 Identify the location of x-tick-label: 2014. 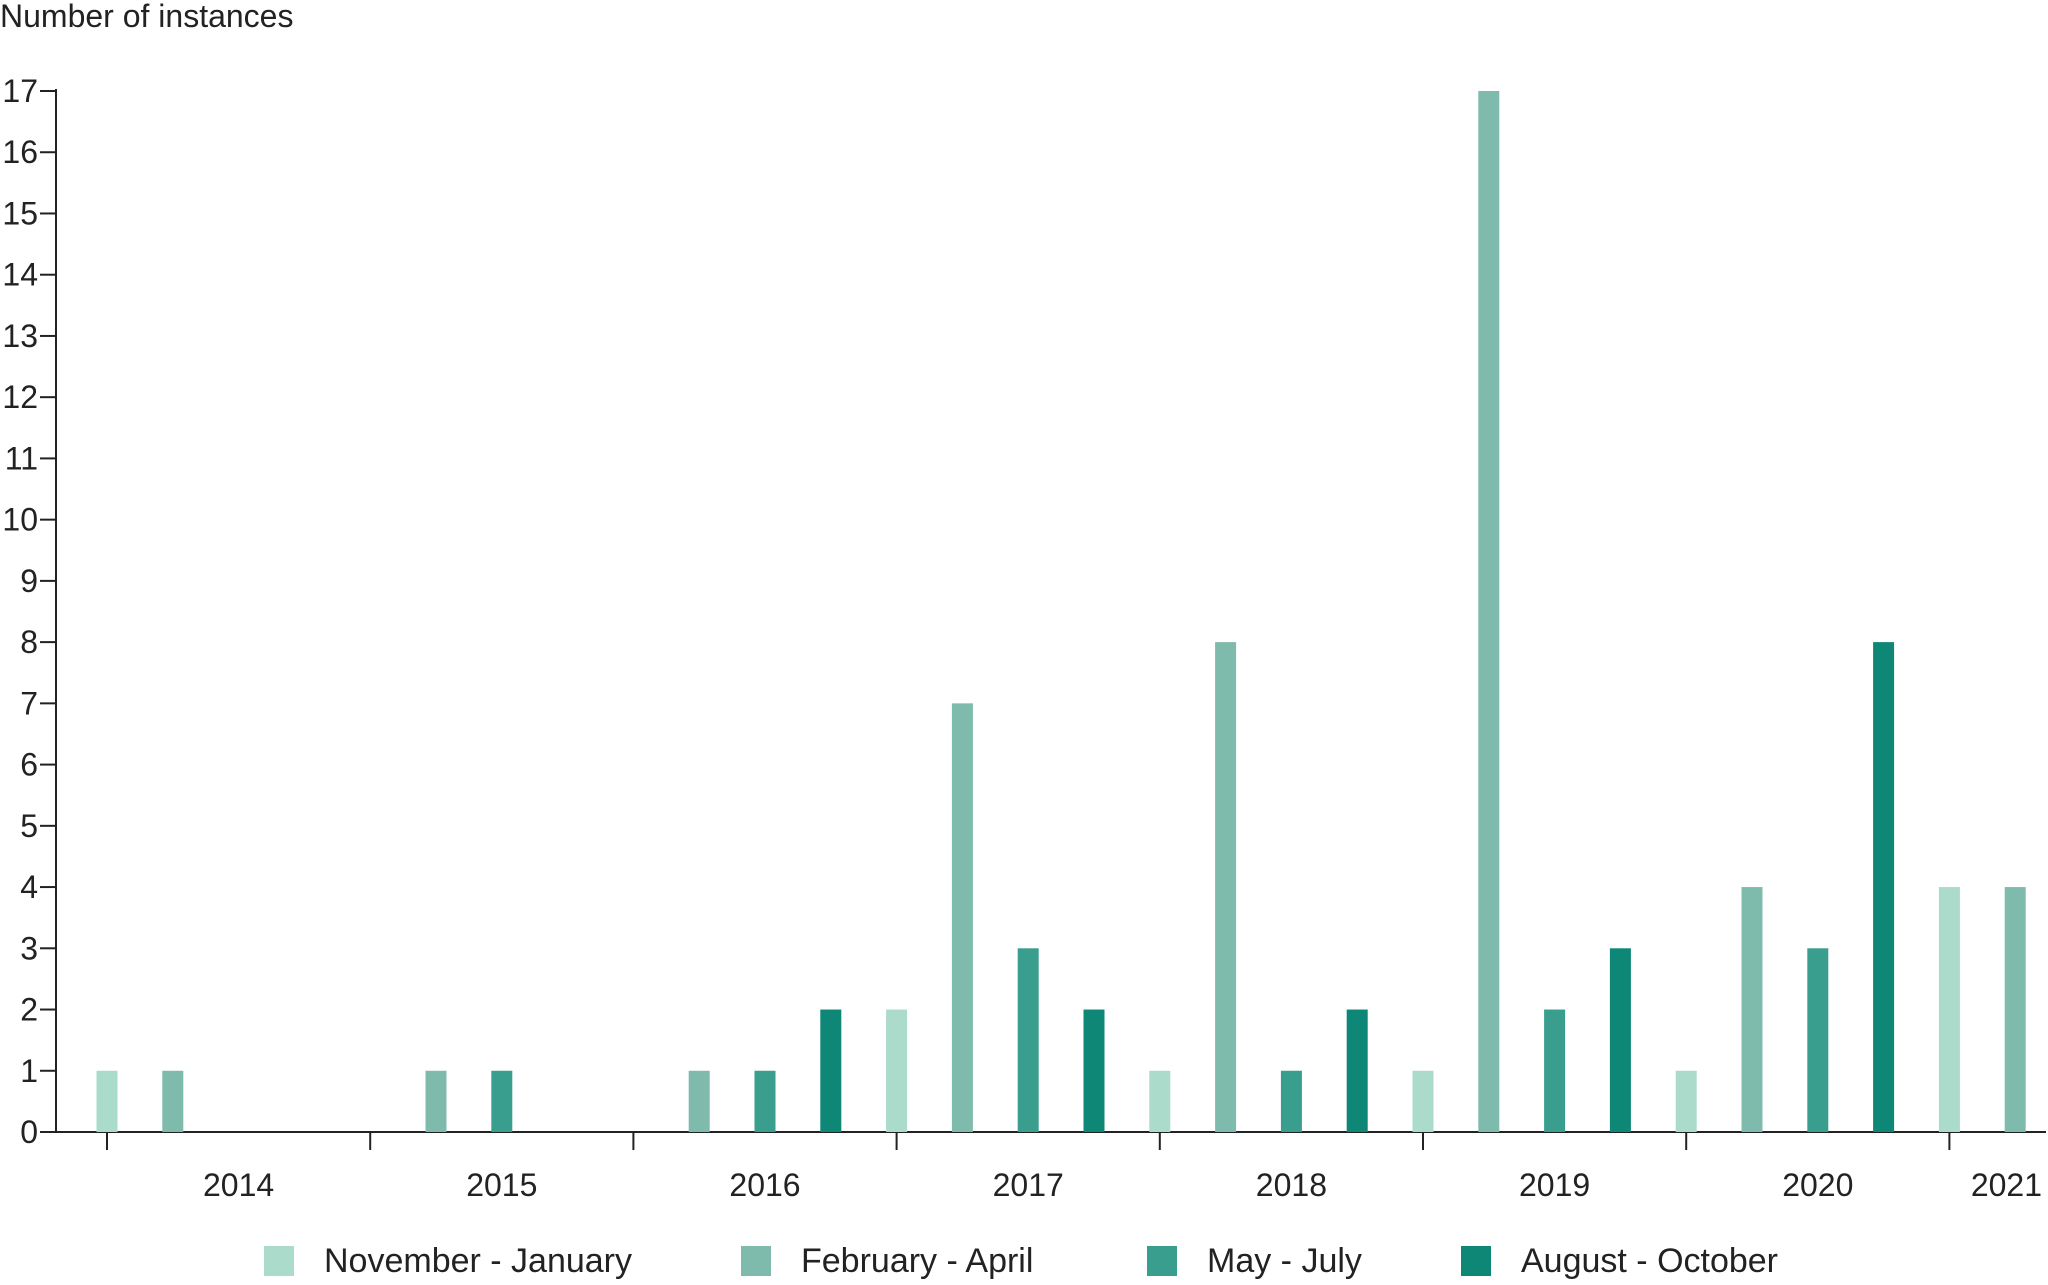
(238, 1185).